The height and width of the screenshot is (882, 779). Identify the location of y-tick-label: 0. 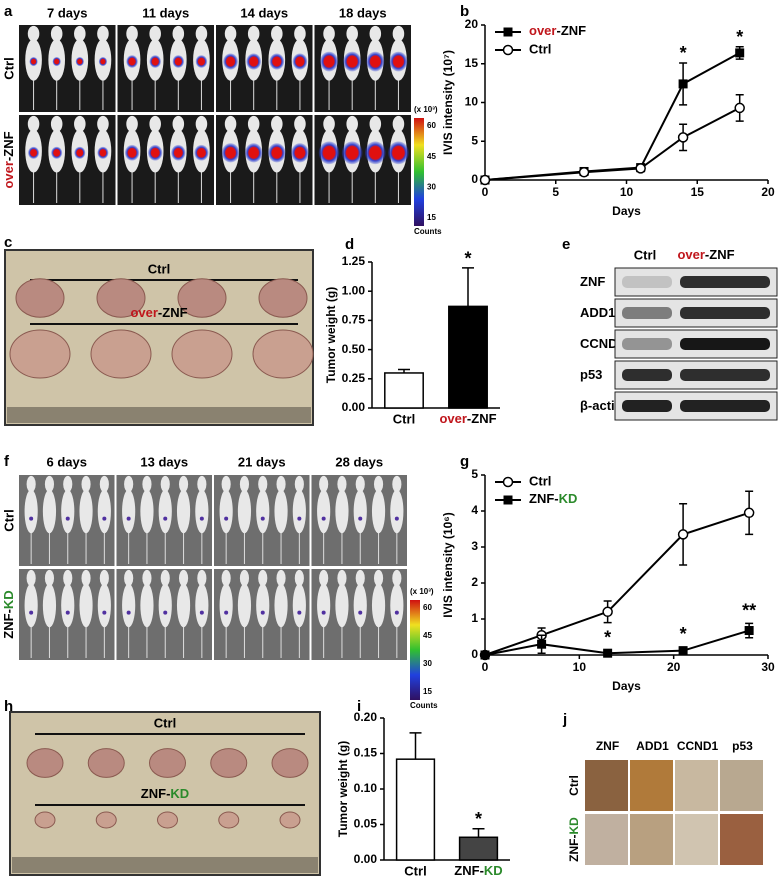
(474, 654).